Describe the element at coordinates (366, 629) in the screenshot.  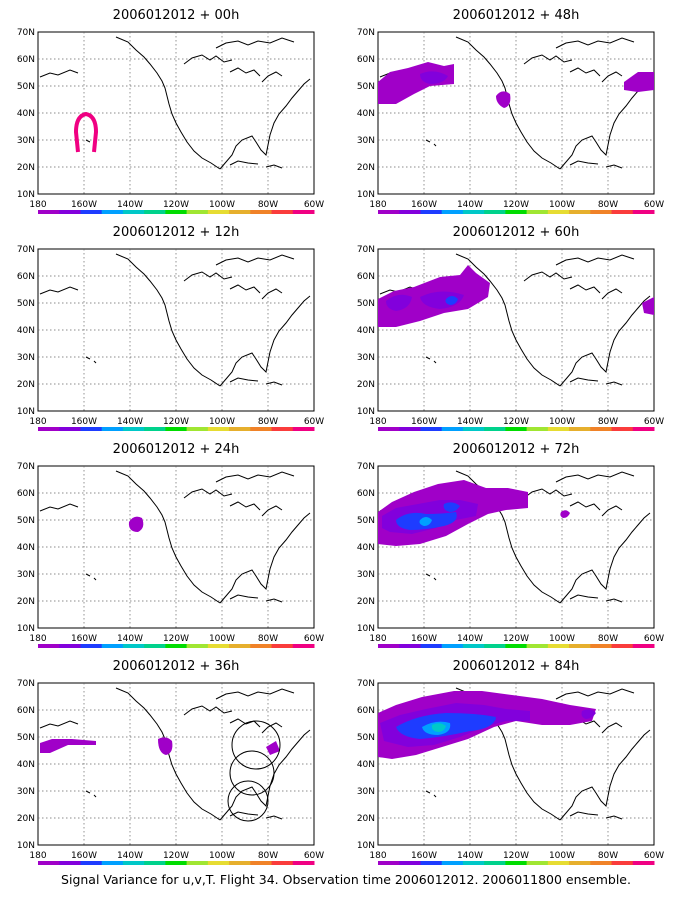
I see `lat-tick-label: 10N` at that location.